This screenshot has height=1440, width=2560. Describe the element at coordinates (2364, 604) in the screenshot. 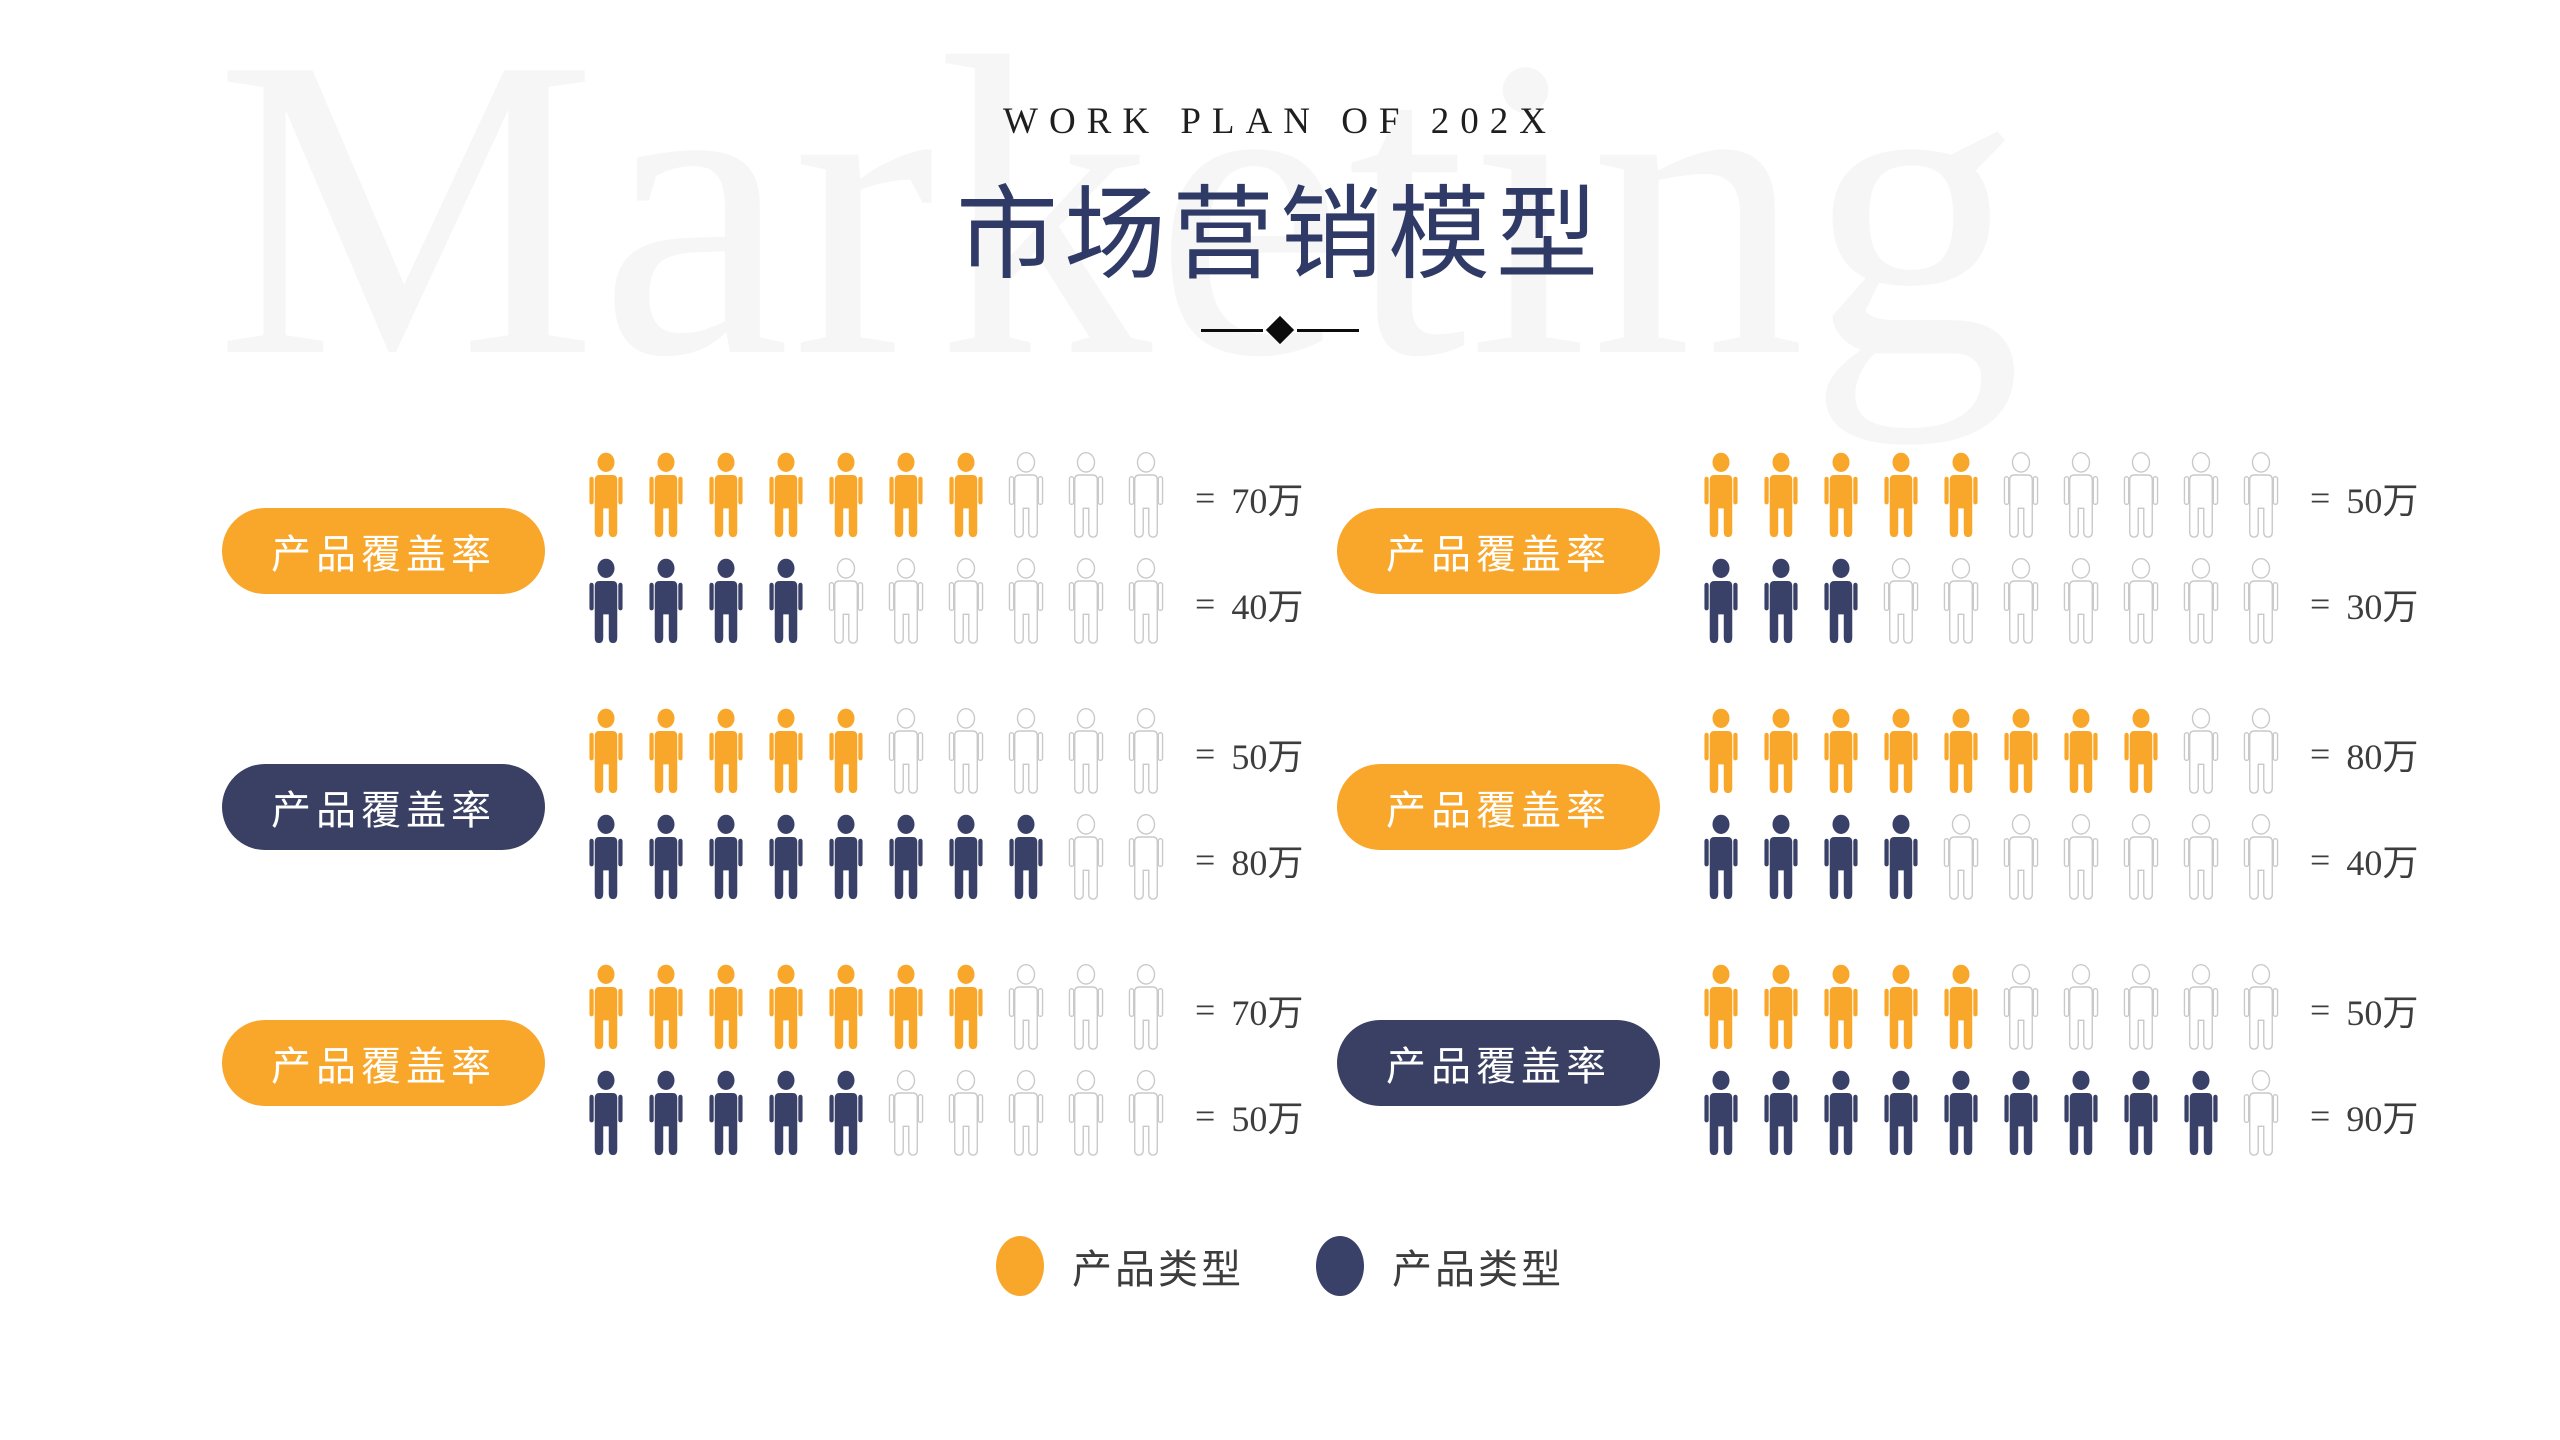

I see `row-value: = 30万` at that location.